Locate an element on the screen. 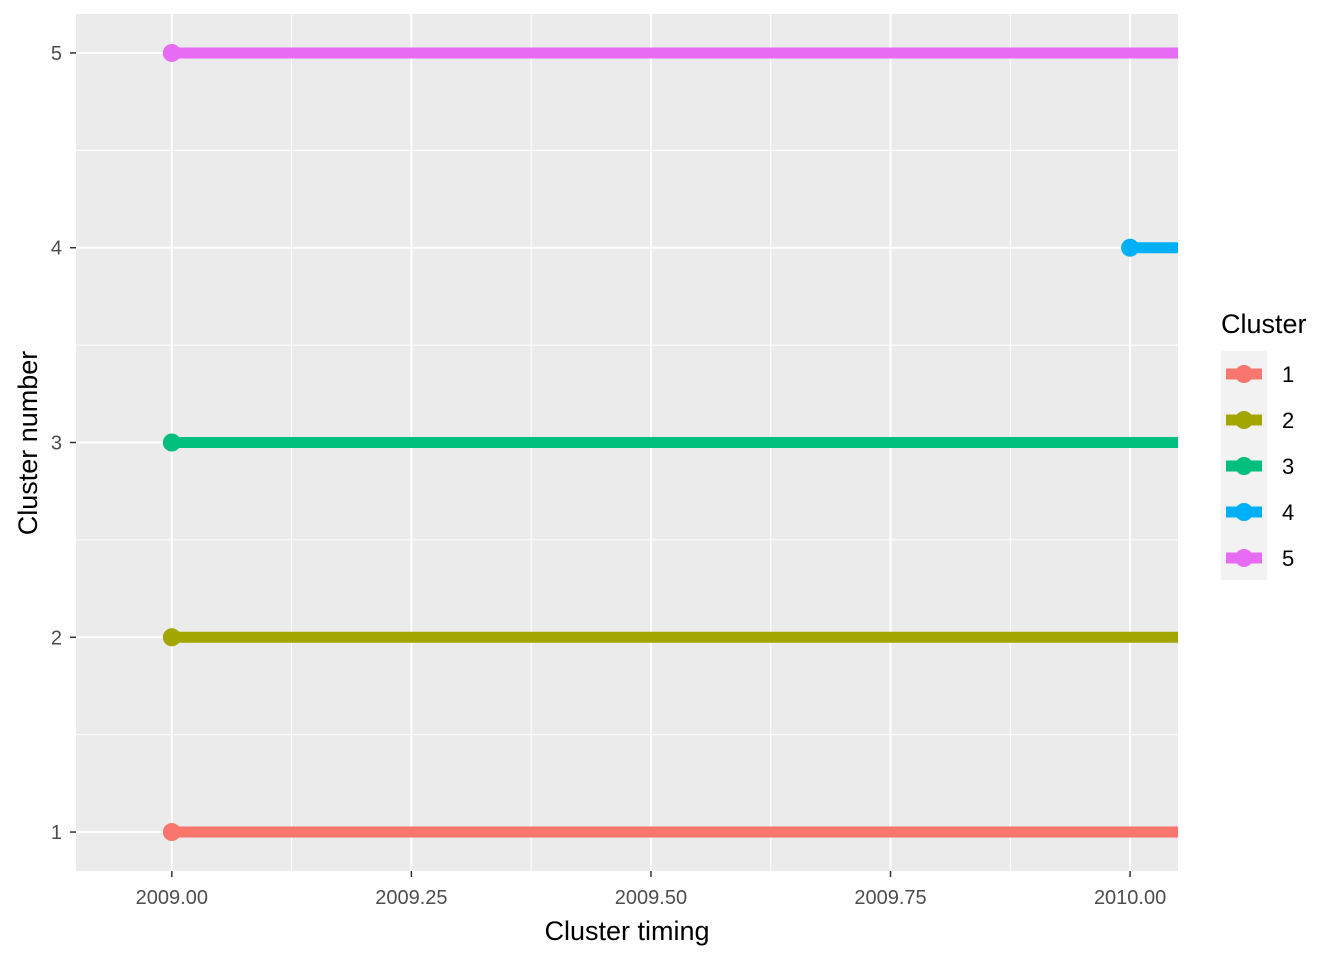 This screenshot has height=960, width=1344. legend-label: 5 is located at coordinates (1288, 558).